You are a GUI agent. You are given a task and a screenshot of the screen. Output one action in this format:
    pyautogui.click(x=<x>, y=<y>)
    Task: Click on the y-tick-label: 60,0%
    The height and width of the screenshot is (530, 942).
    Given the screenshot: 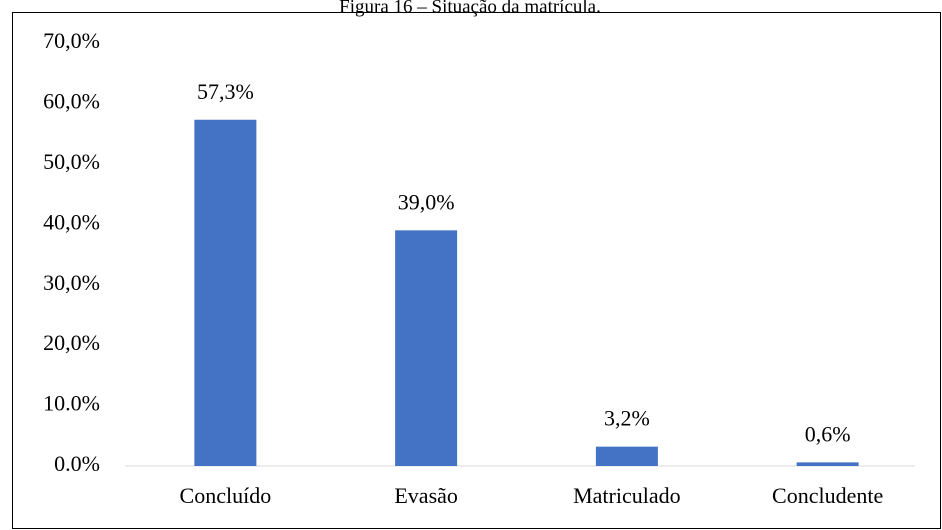 What is the action you would take?
    pyautogui.click(x=71, y=100)
    